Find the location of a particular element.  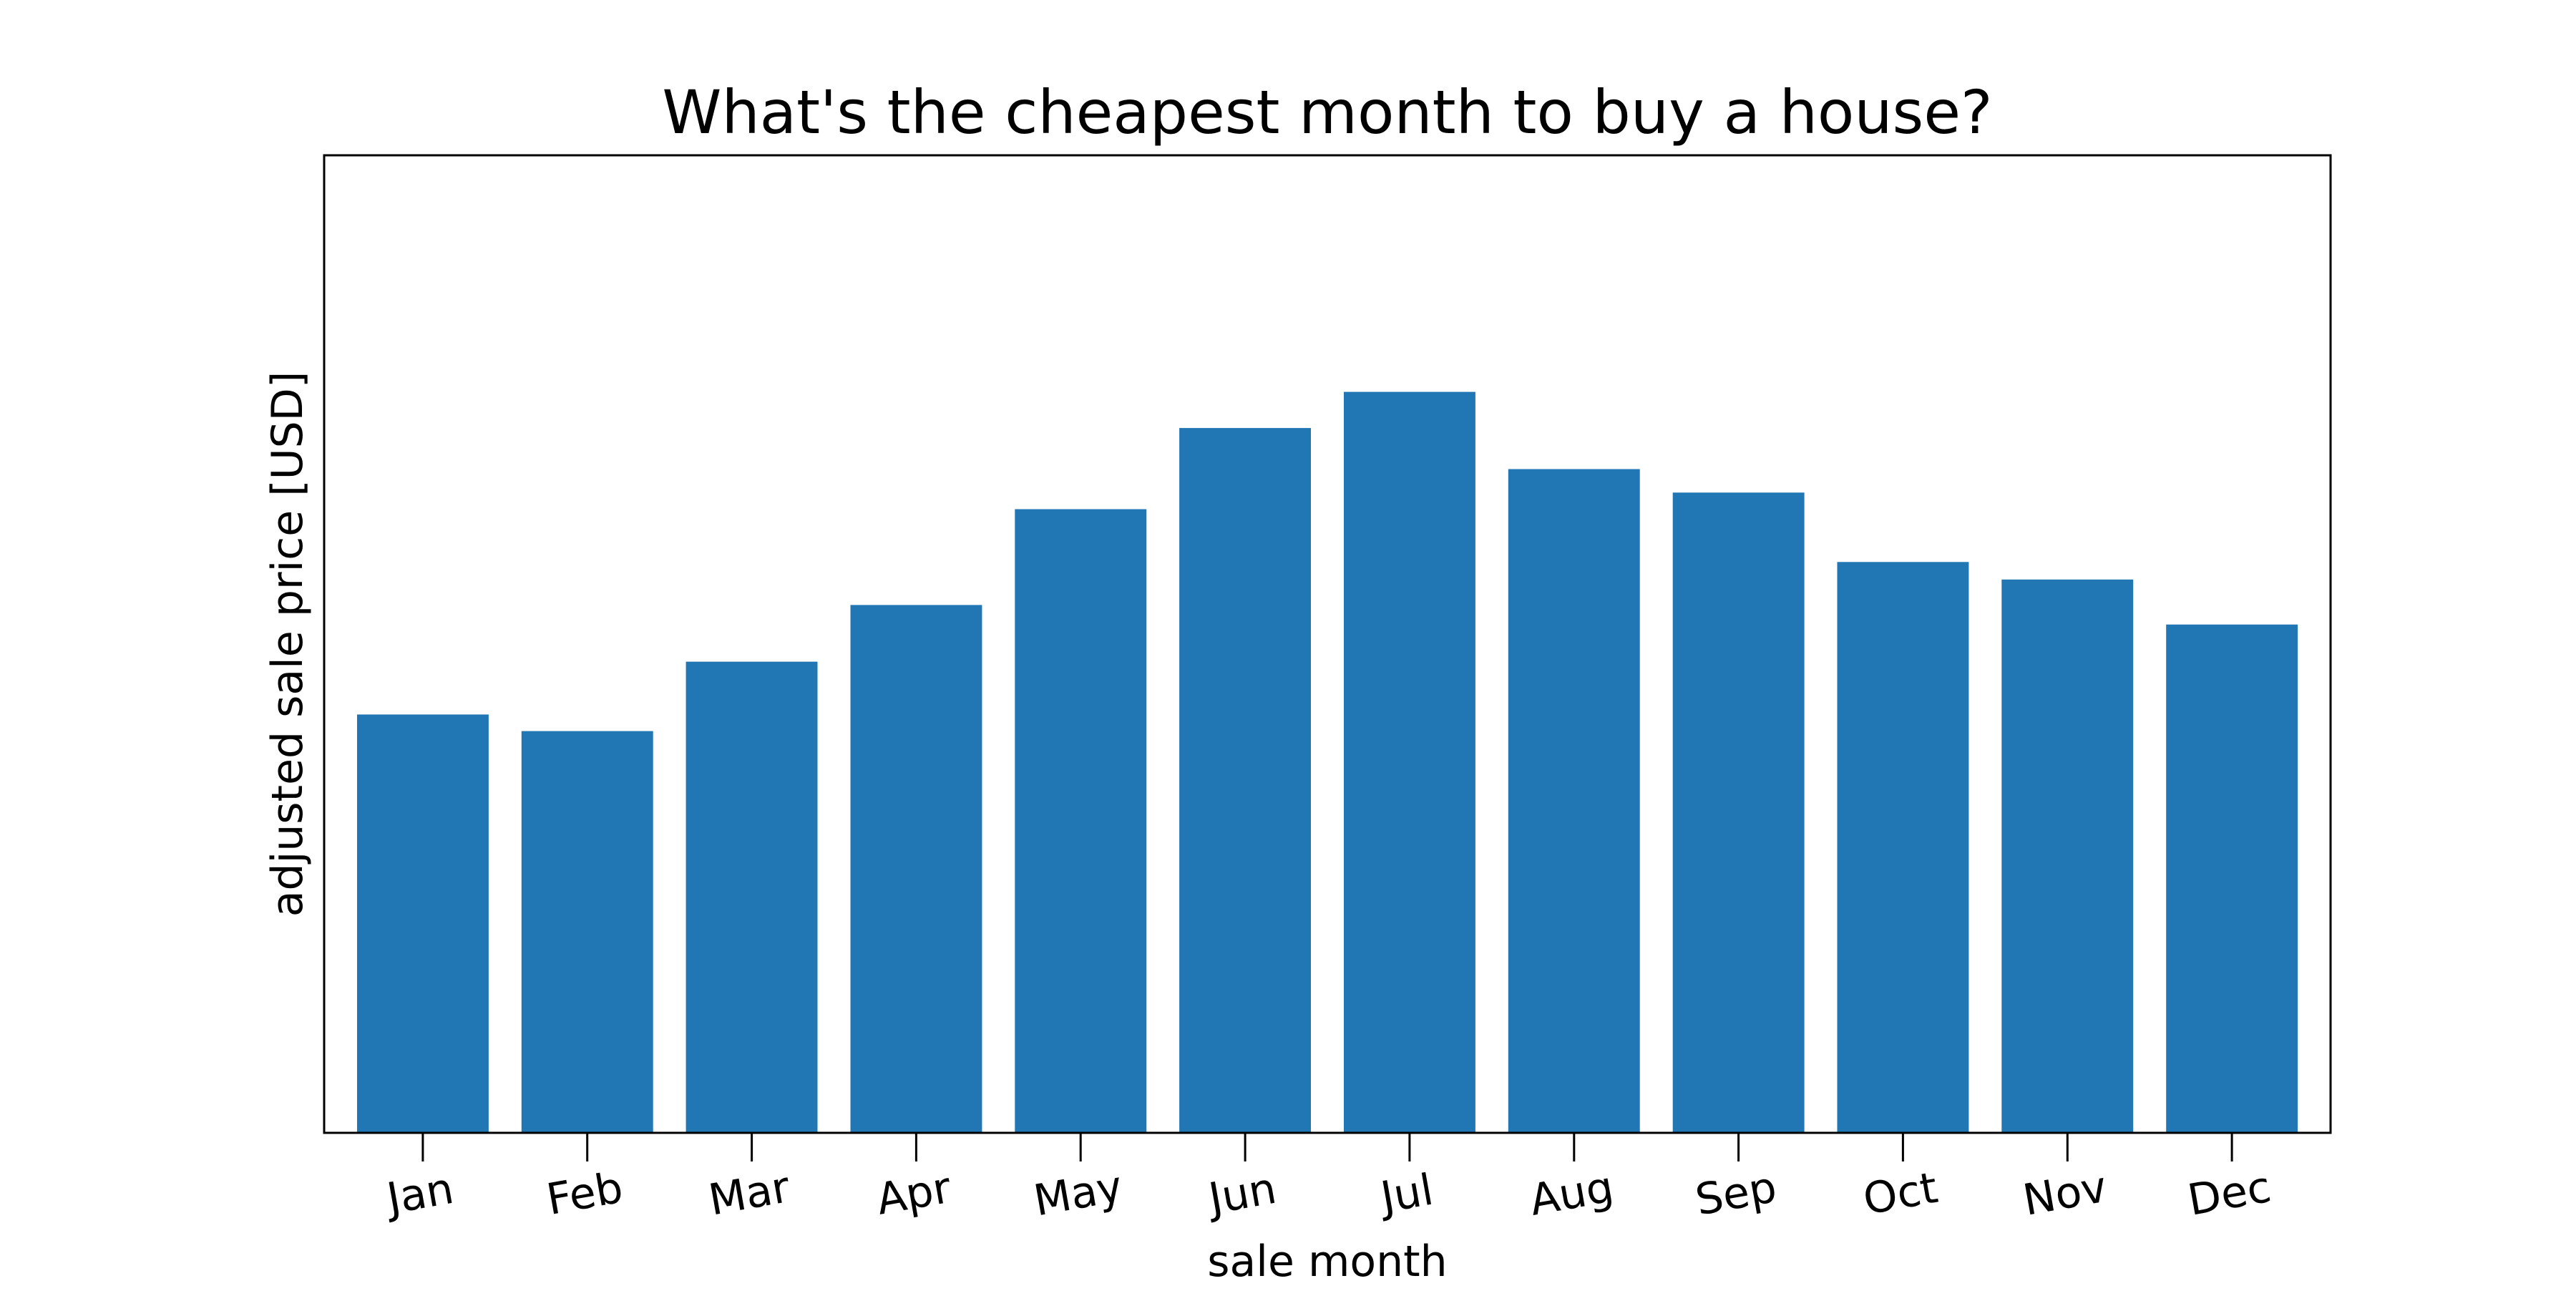

x-axis-label: sale month is located at coordinates (1327, 1262).